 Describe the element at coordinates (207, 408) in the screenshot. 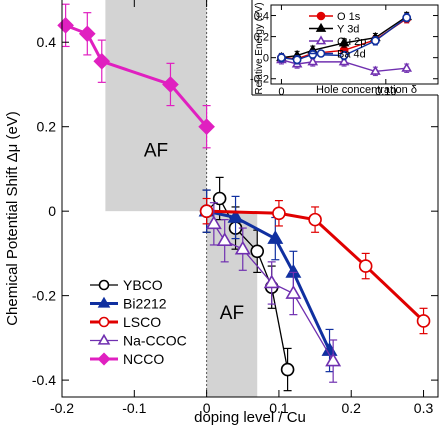

I see `x-tick-label: 0` at that location.